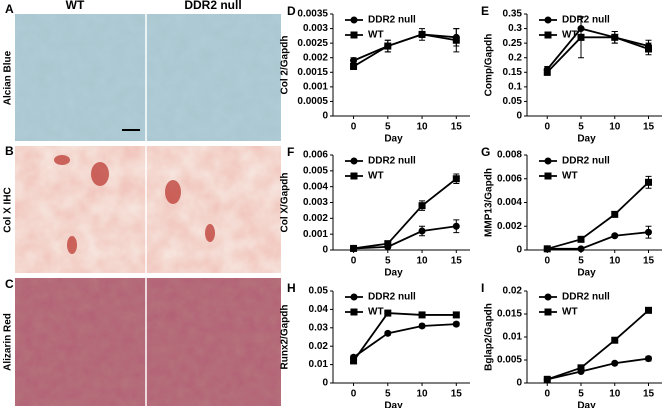  What do you see at coordinates (285, 336) in the screenshot?
I see `y-axis-label: Runx2/Gapdh` at bounding box center [285, 336].